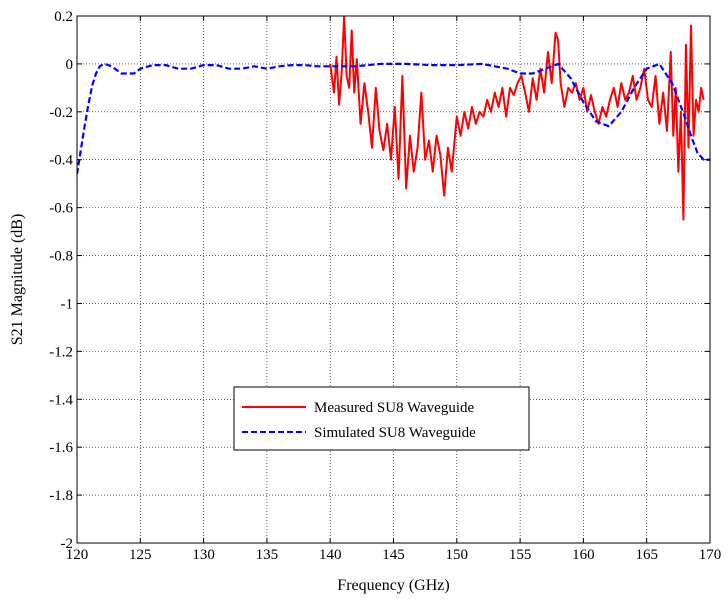 Image resolution: width=728 pixels, height=605 pixels. I want to click on y-tick-label: -2, so click(67, 544).